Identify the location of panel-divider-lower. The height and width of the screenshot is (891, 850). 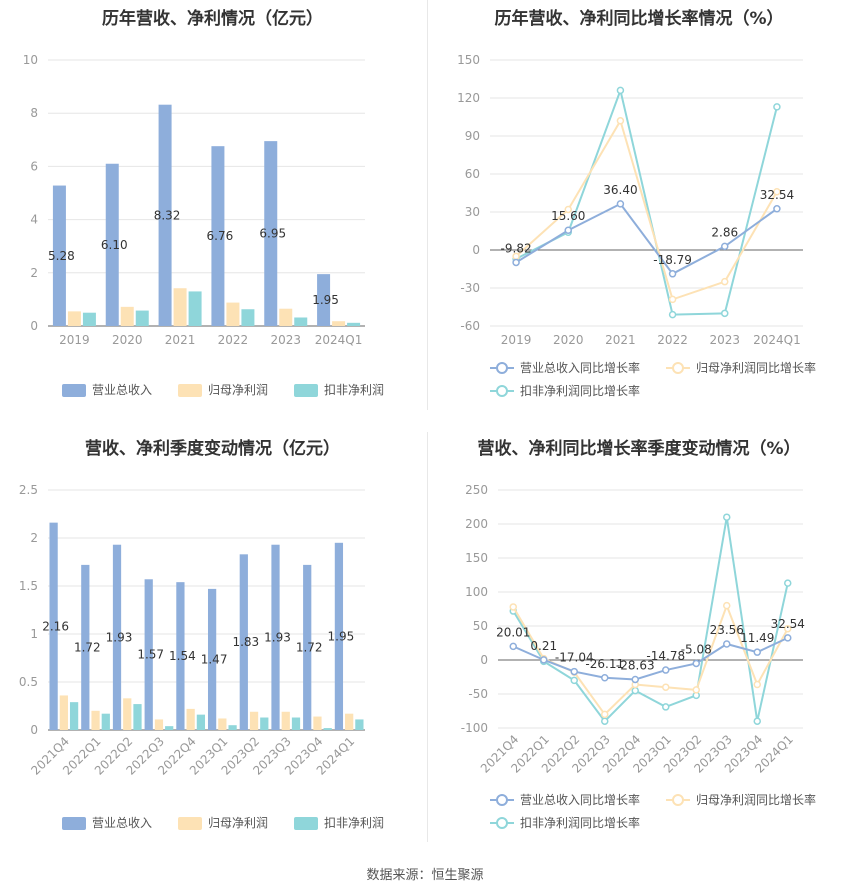
(427, 637).